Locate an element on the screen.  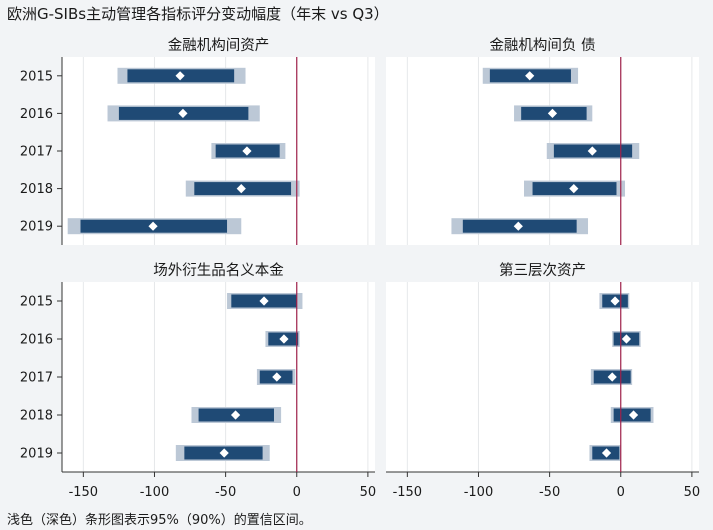
panel-title: 场外衍生品名义本金 is located at coordinates (218, 270).